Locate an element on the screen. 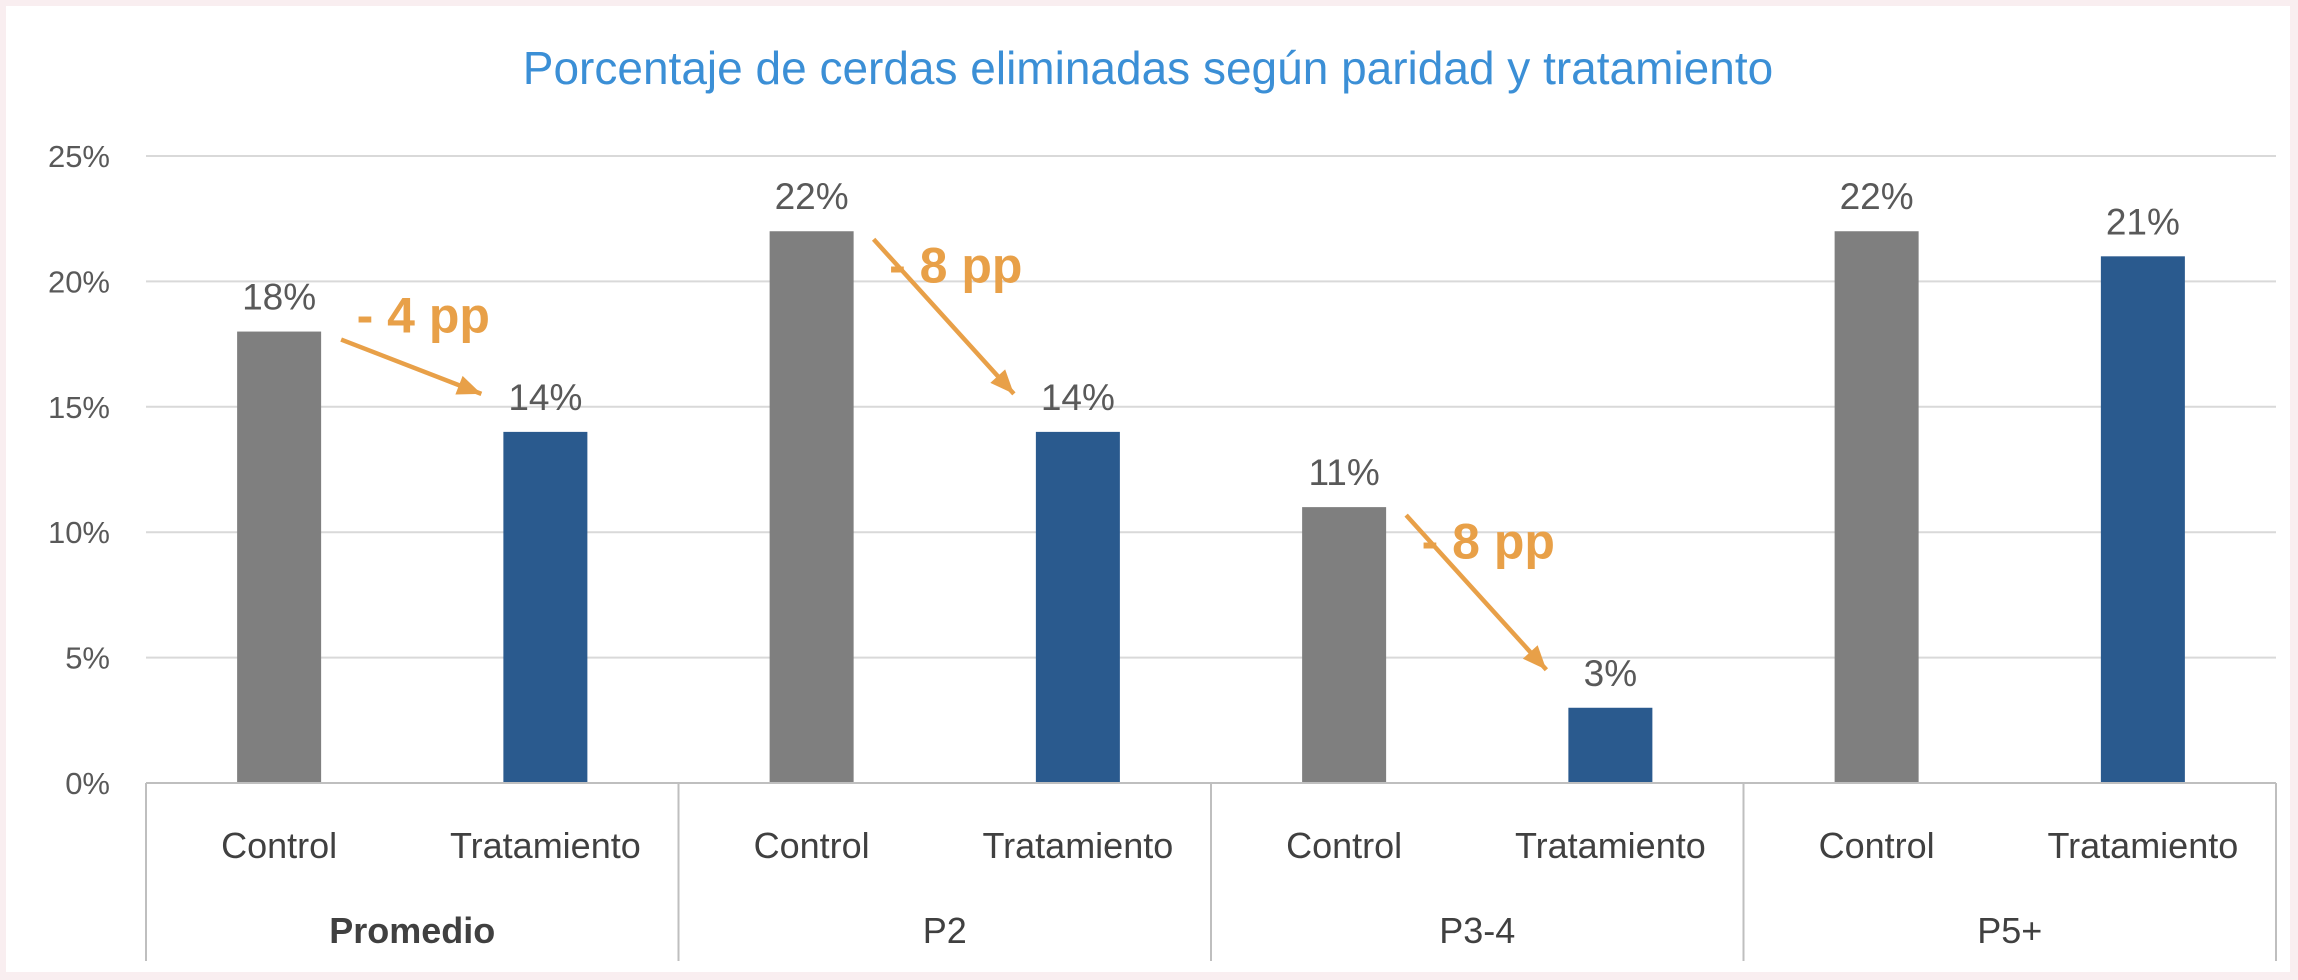 The width and height of the screenshot is (2298, 980). y-tick-label: 0% is located at coordinates (87, 783).